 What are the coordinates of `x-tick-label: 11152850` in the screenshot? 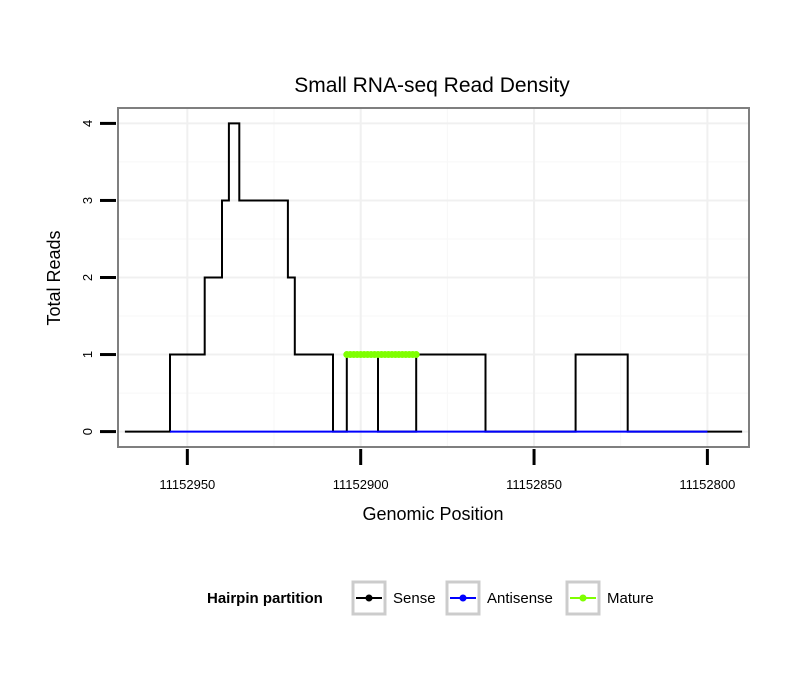 It's located at (534, 484).